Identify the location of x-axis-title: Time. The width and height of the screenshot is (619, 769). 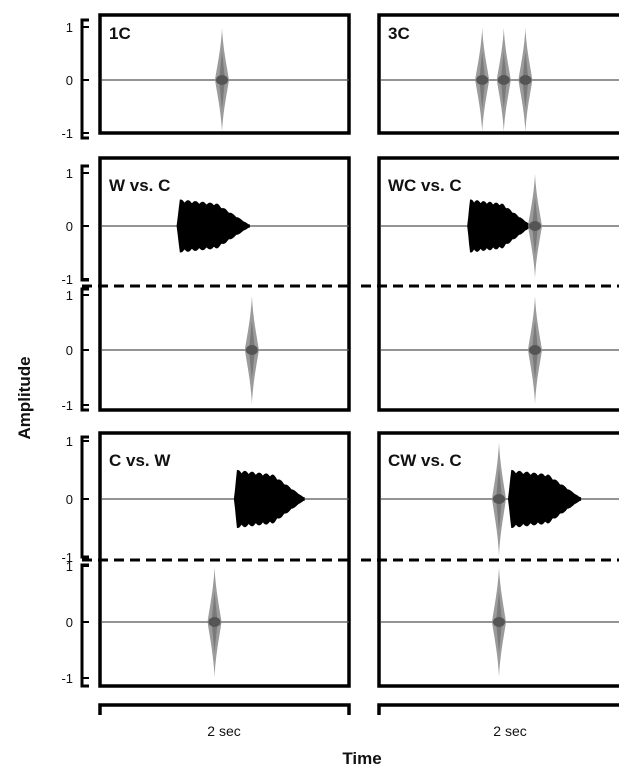
(361, 758).